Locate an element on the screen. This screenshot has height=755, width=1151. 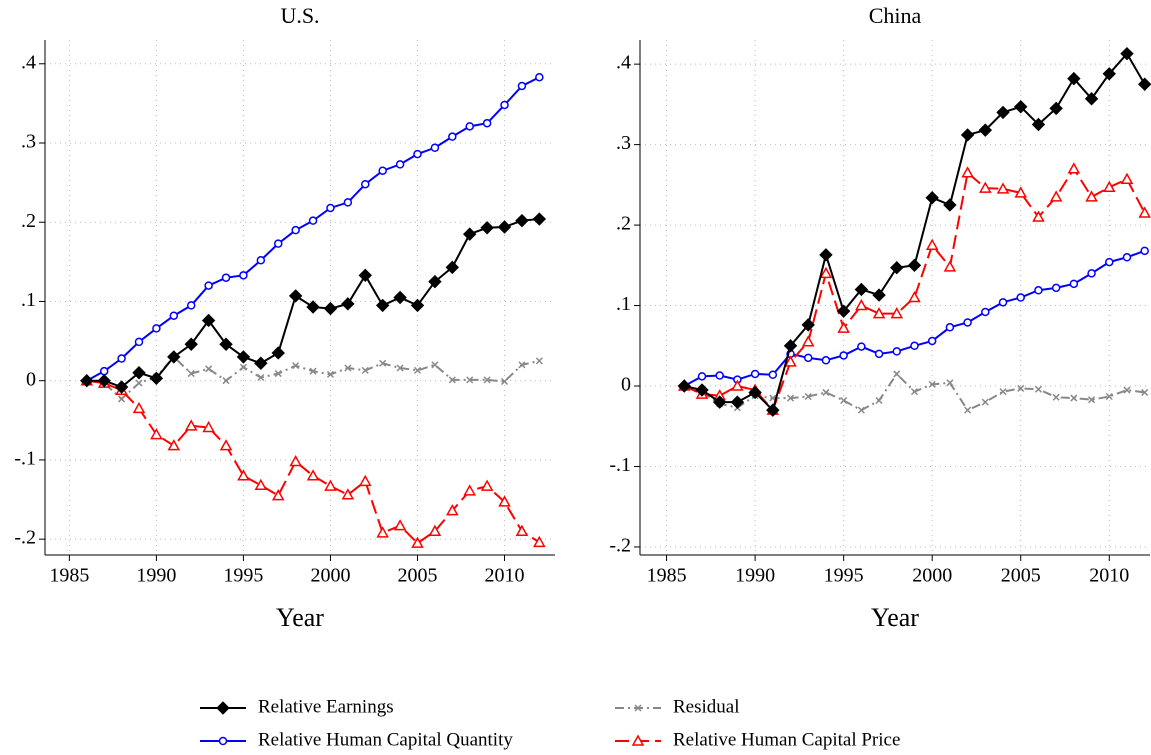
x-tick-label: 2005 is located at coordinates (417, 576).